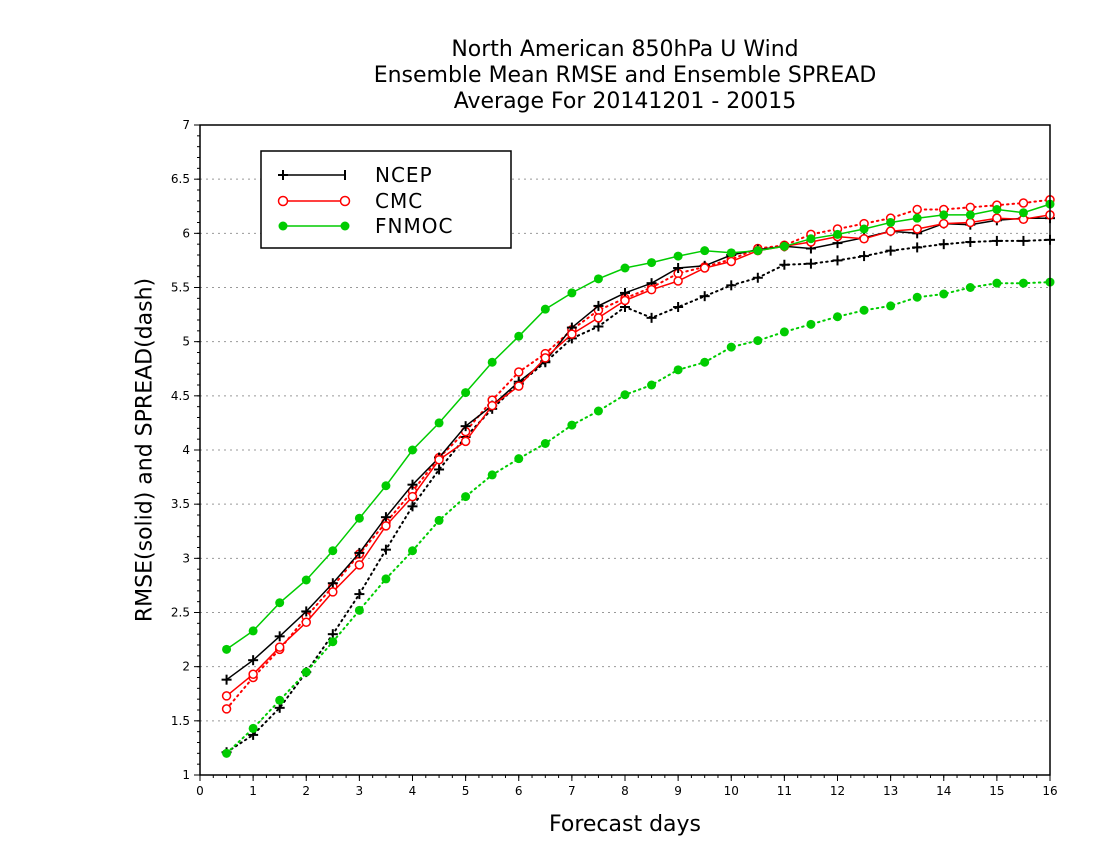  What do you see at coordinates (678, 791) in the screenshot?
I see `x-tick-label: 9` at bounding box center [678, 791].